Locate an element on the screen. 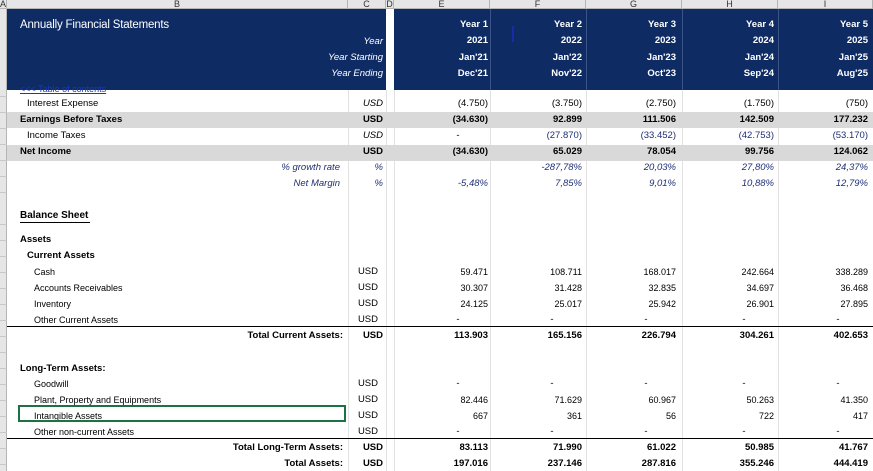 The width and height of the screenshot is (873, 471). cell-value: 24.125 is located at coordinates (474, 304).